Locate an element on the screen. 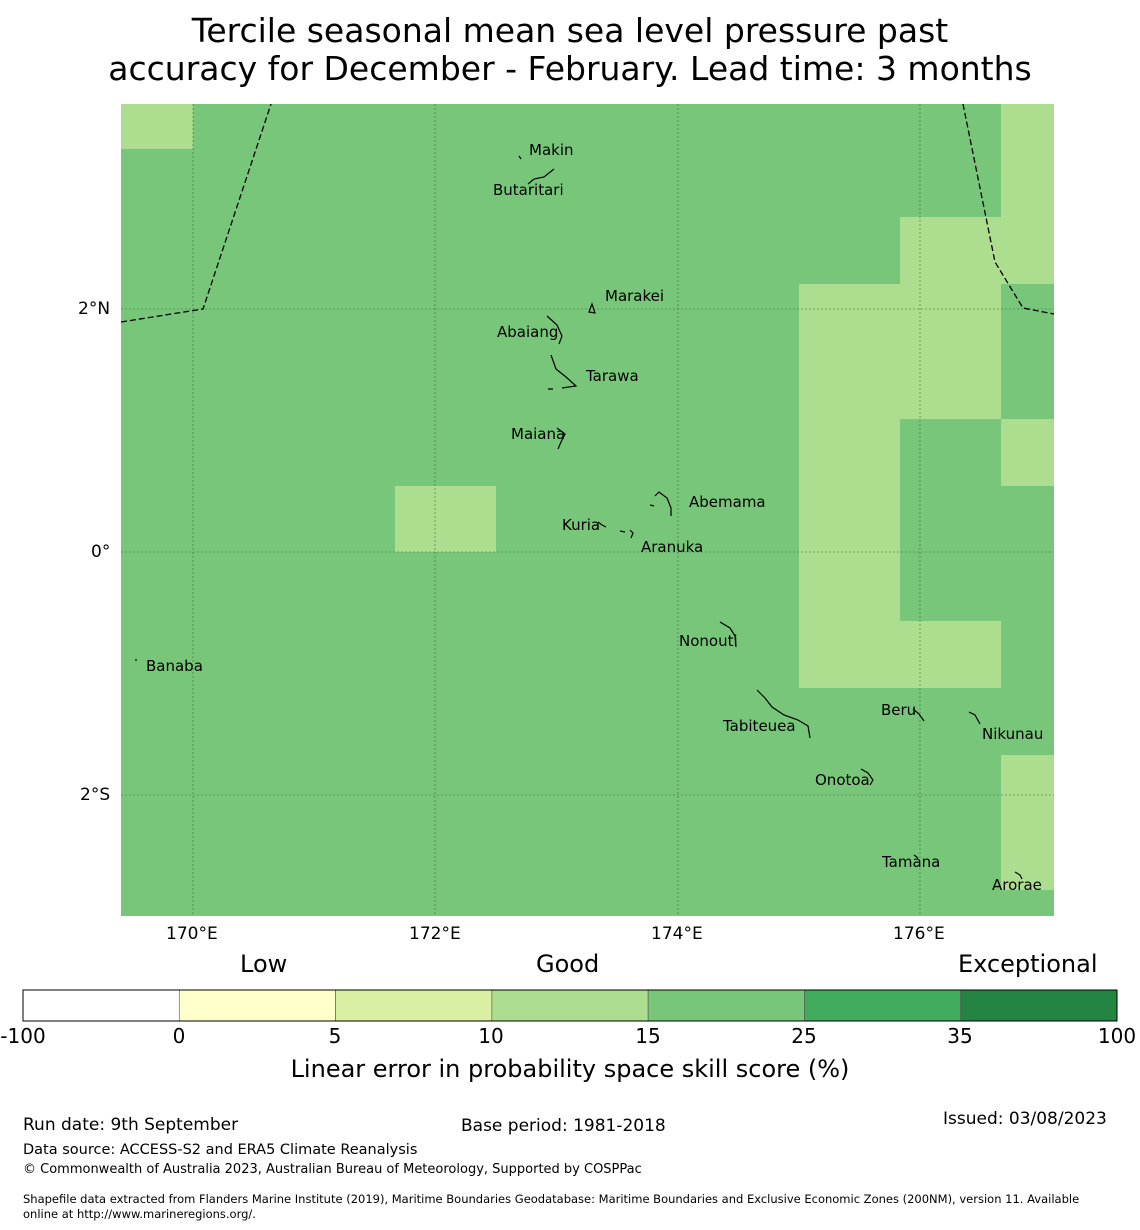  maritime-boundaries is located at coordinates (587, 213).